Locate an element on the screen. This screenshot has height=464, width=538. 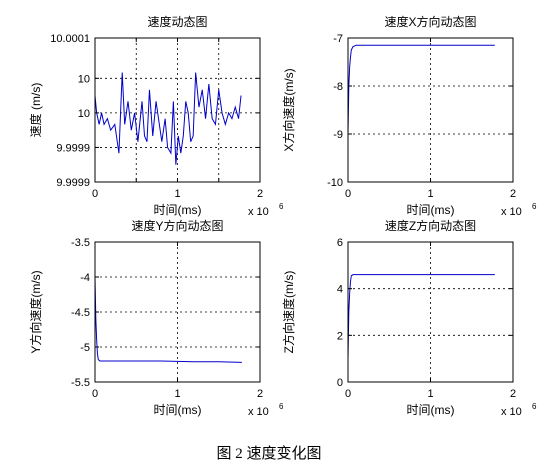
y-tick-label: -7 is located at coordinates (338, 39).